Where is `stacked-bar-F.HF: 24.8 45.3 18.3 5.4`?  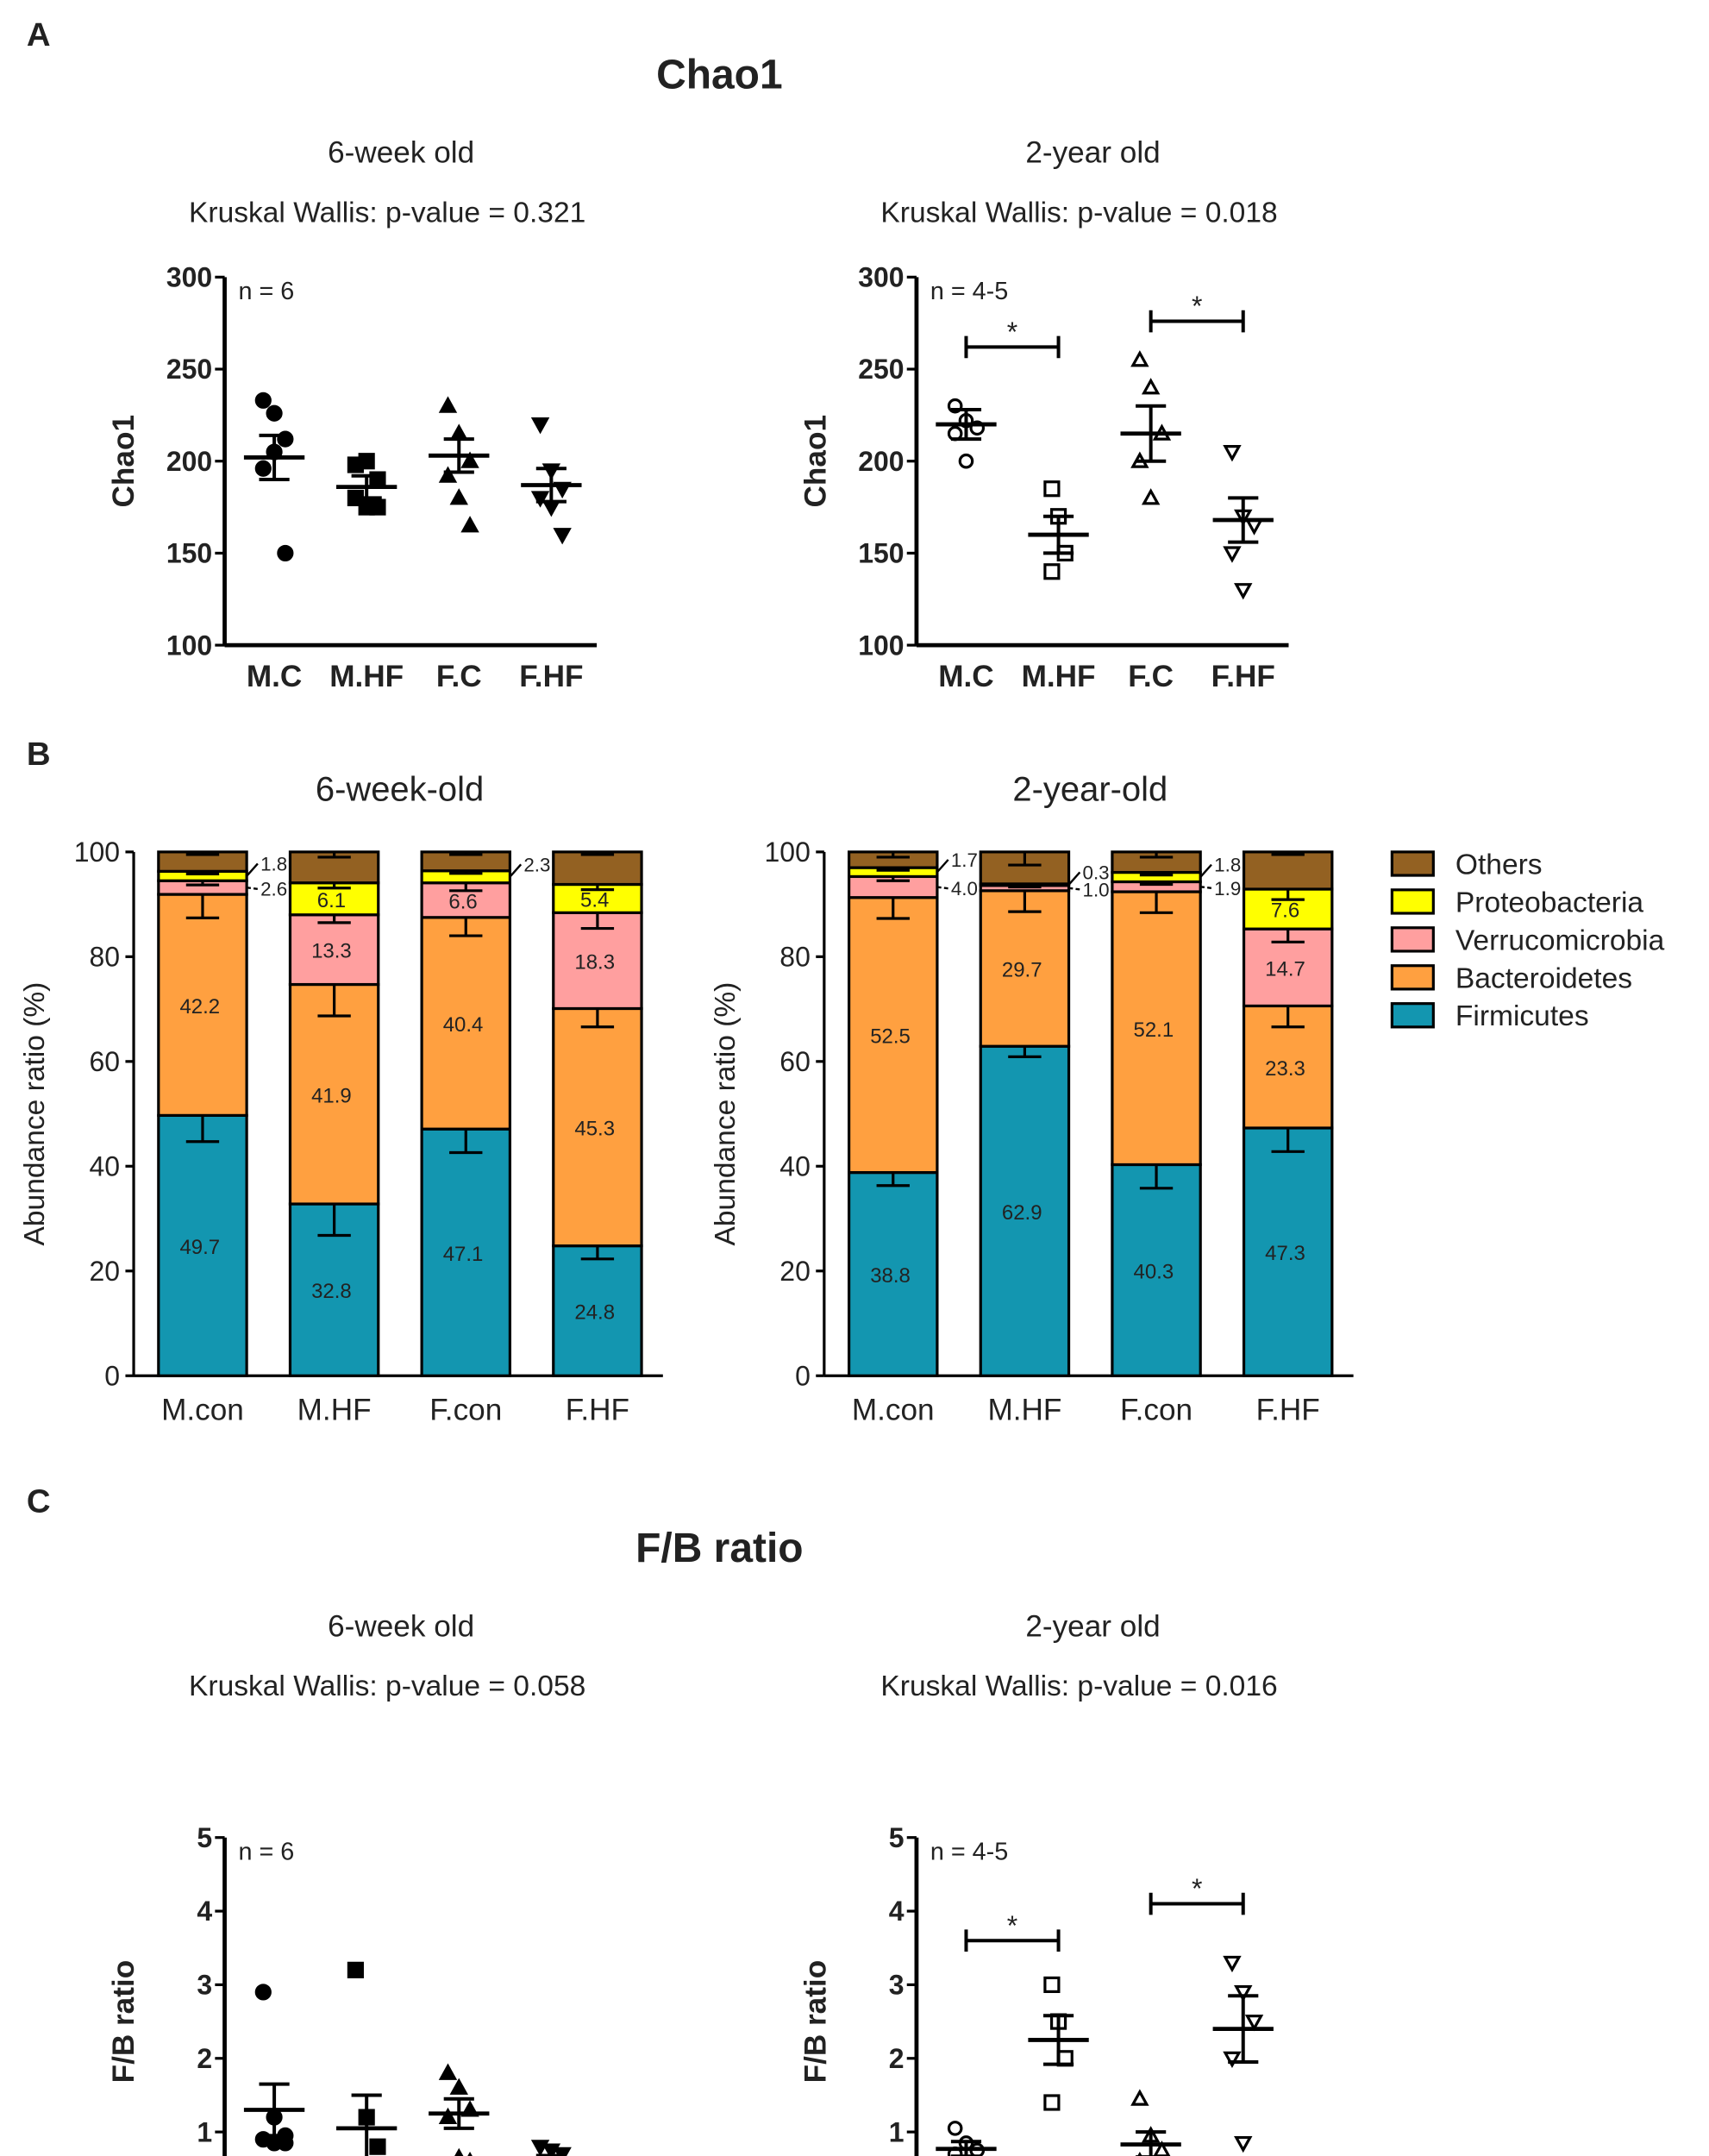
stacked-bar-F.HF: 24.8 45.3 18.3 5.4 is located at coordinates (597, 1113).